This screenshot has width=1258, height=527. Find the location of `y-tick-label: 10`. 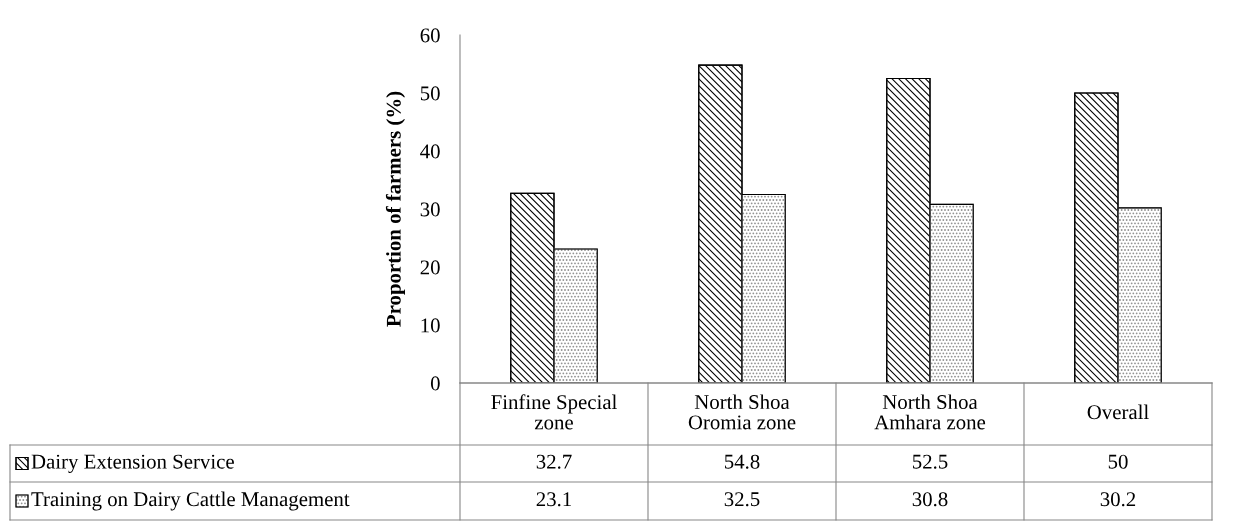

y-tick-label: 10 is located at coordinates (430, 325).